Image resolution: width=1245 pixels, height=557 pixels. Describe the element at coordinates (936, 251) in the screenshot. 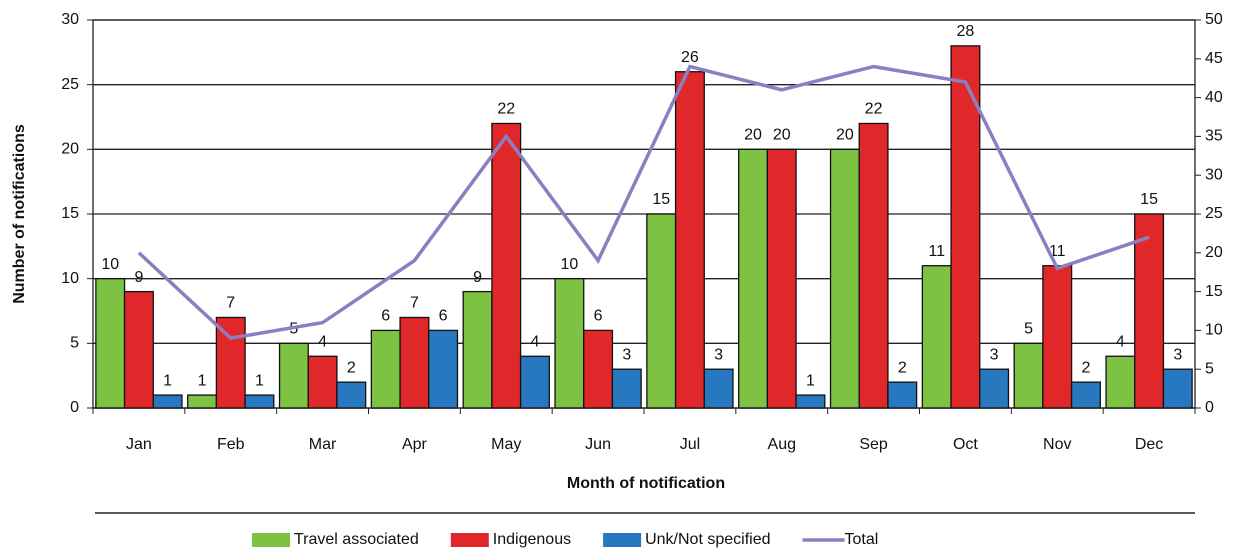

I see `data-label: 11` at that location.